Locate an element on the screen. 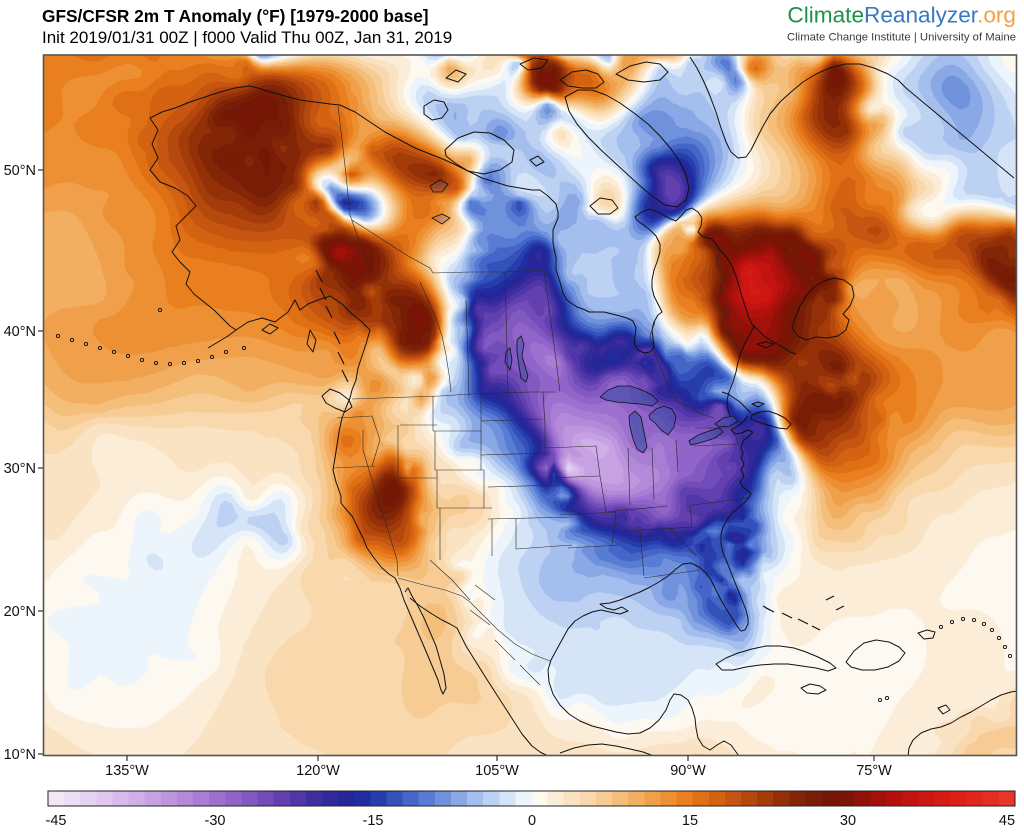  svg-text: 50°N is located at coordinates (20, 171).